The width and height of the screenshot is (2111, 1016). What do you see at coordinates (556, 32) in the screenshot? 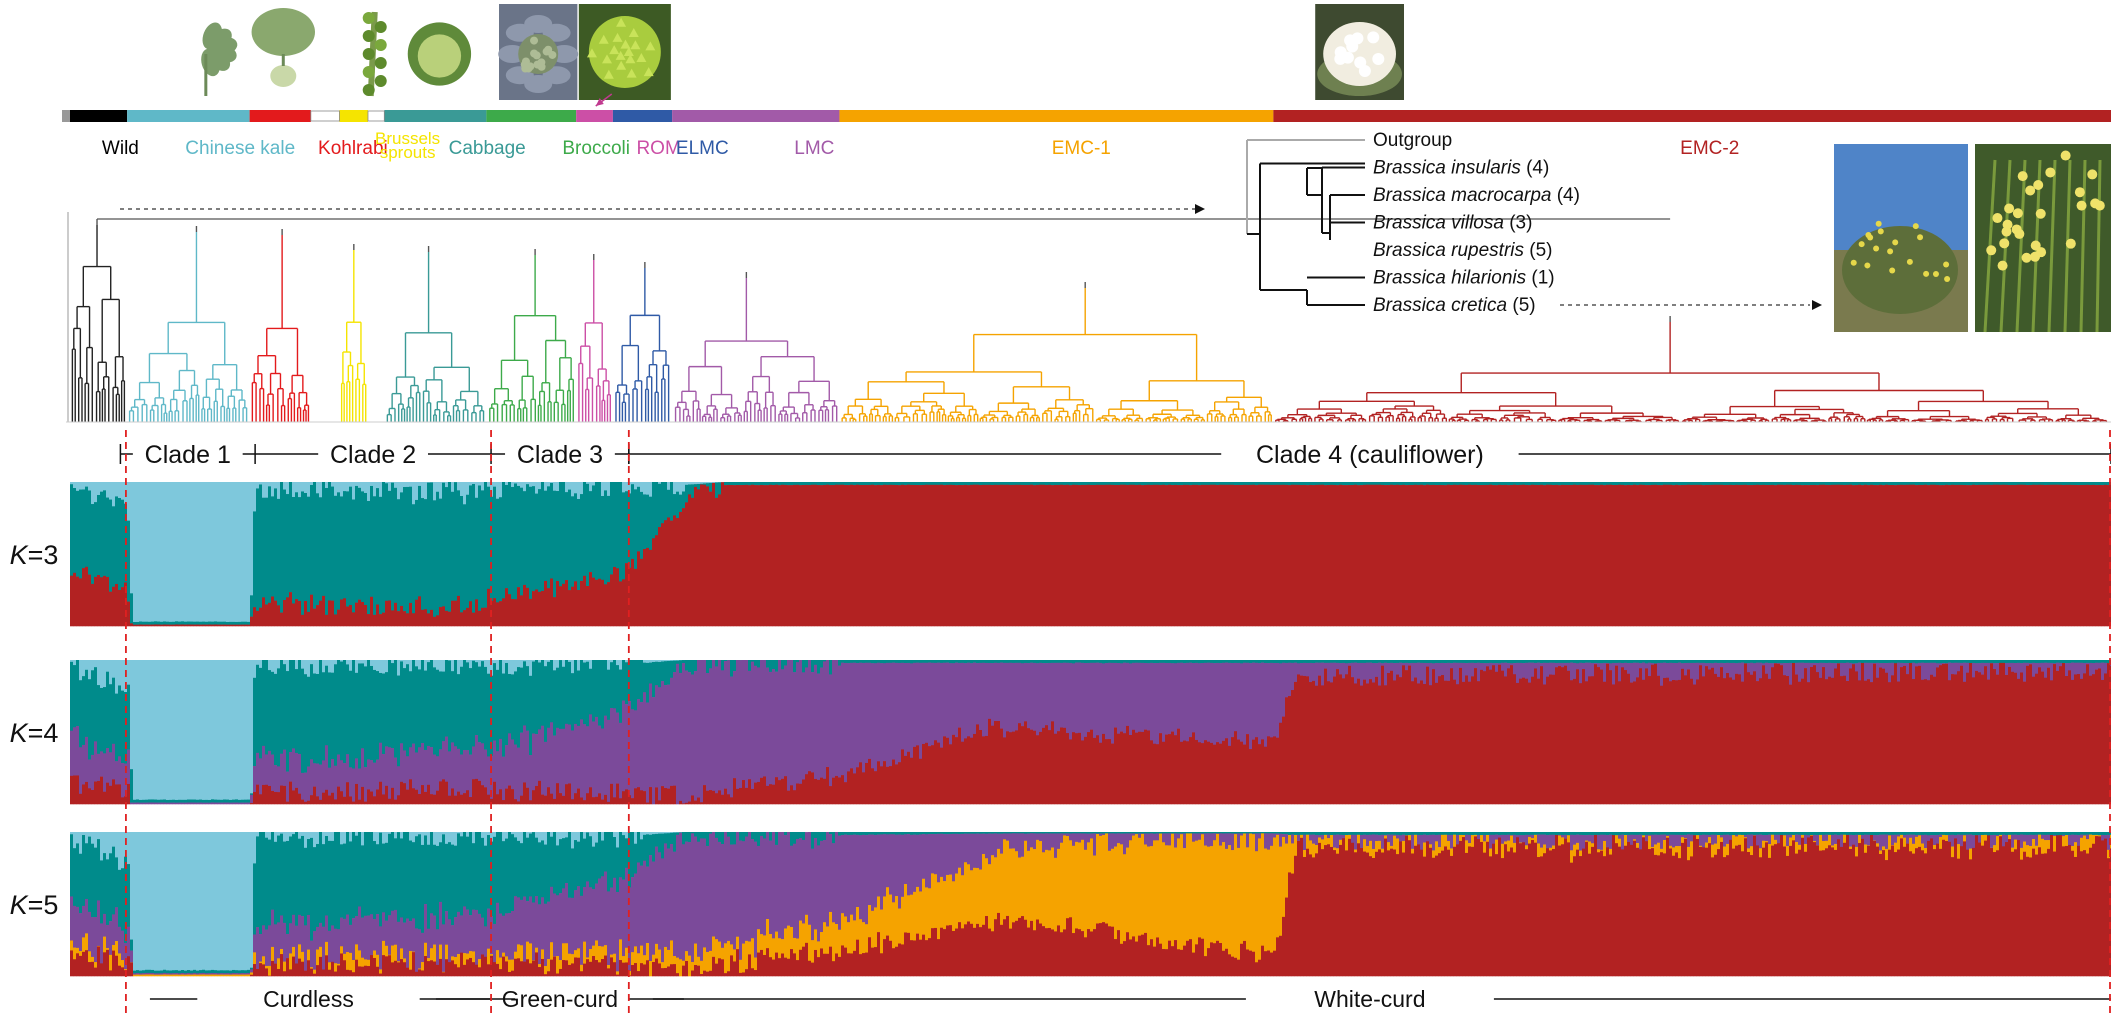
I see `leaf-shape` at bounding box center [556, 32].